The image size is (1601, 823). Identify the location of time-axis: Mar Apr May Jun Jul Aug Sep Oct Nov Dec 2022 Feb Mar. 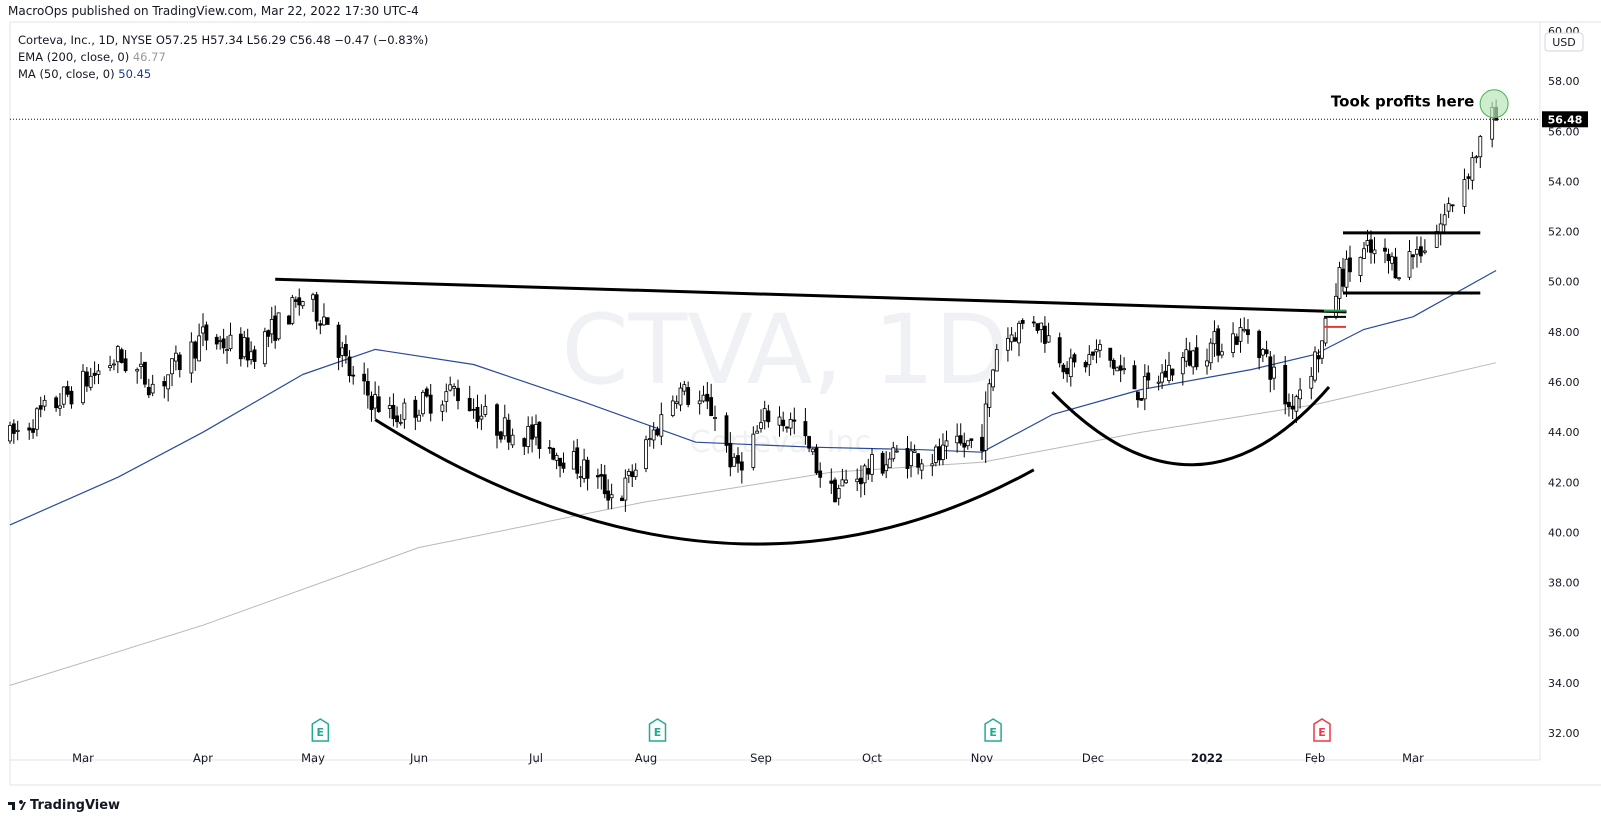
(748, 758).